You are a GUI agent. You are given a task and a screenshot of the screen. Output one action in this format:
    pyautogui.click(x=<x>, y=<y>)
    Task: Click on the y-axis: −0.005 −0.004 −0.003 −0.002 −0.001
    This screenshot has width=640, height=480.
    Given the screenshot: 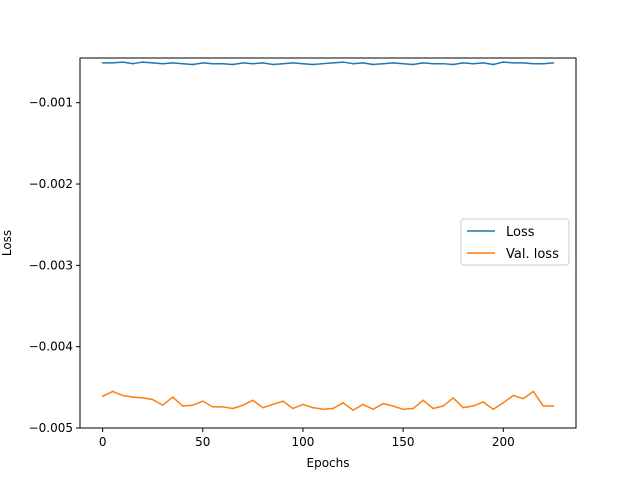 What is the action you would take?
    pyautogui.click(x=54, y=265)
    